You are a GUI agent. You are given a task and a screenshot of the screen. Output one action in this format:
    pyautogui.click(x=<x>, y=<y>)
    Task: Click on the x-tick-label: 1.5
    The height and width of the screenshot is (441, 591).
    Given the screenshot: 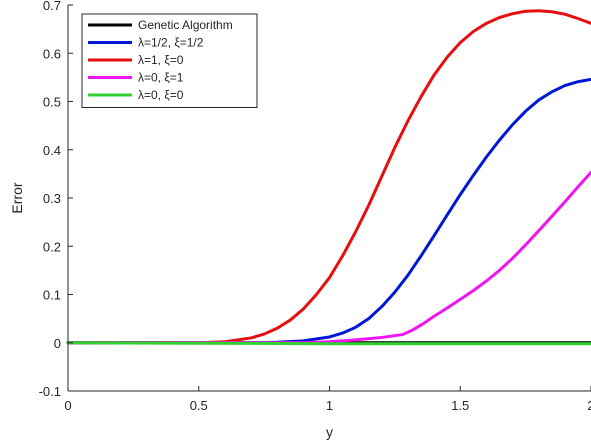 What is the action you would take?
    pyautogui.click(x=460, y=405)
    